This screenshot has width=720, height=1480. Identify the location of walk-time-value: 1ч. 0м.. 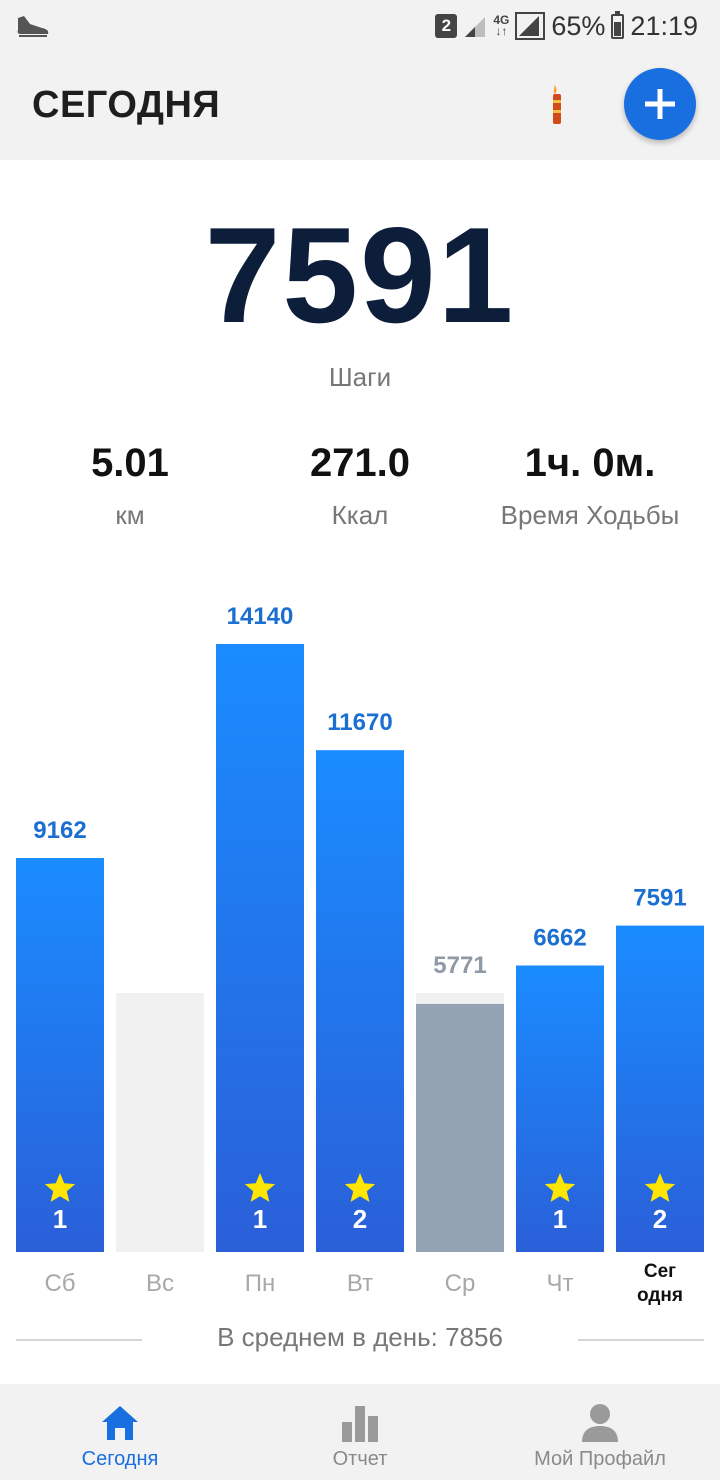
(590, 463).